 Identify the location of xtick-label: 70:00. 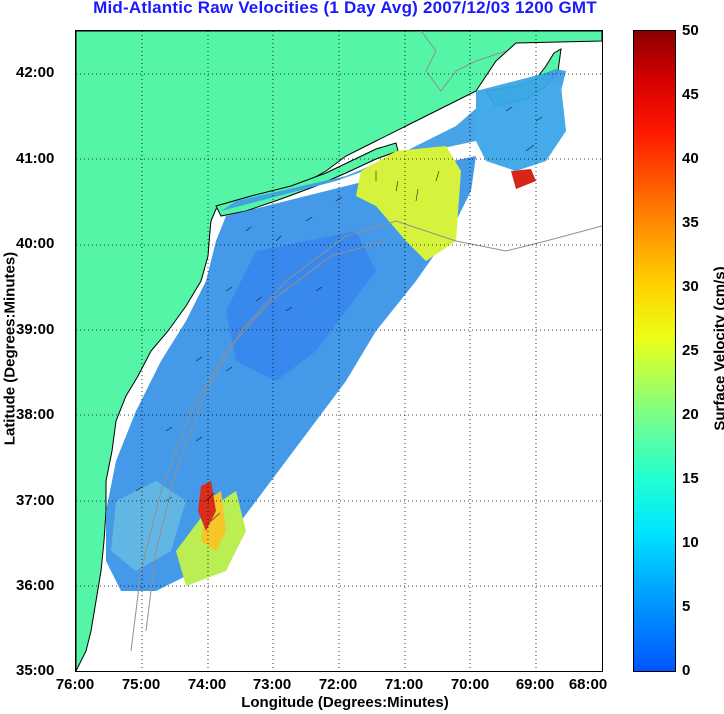
(470, 684).